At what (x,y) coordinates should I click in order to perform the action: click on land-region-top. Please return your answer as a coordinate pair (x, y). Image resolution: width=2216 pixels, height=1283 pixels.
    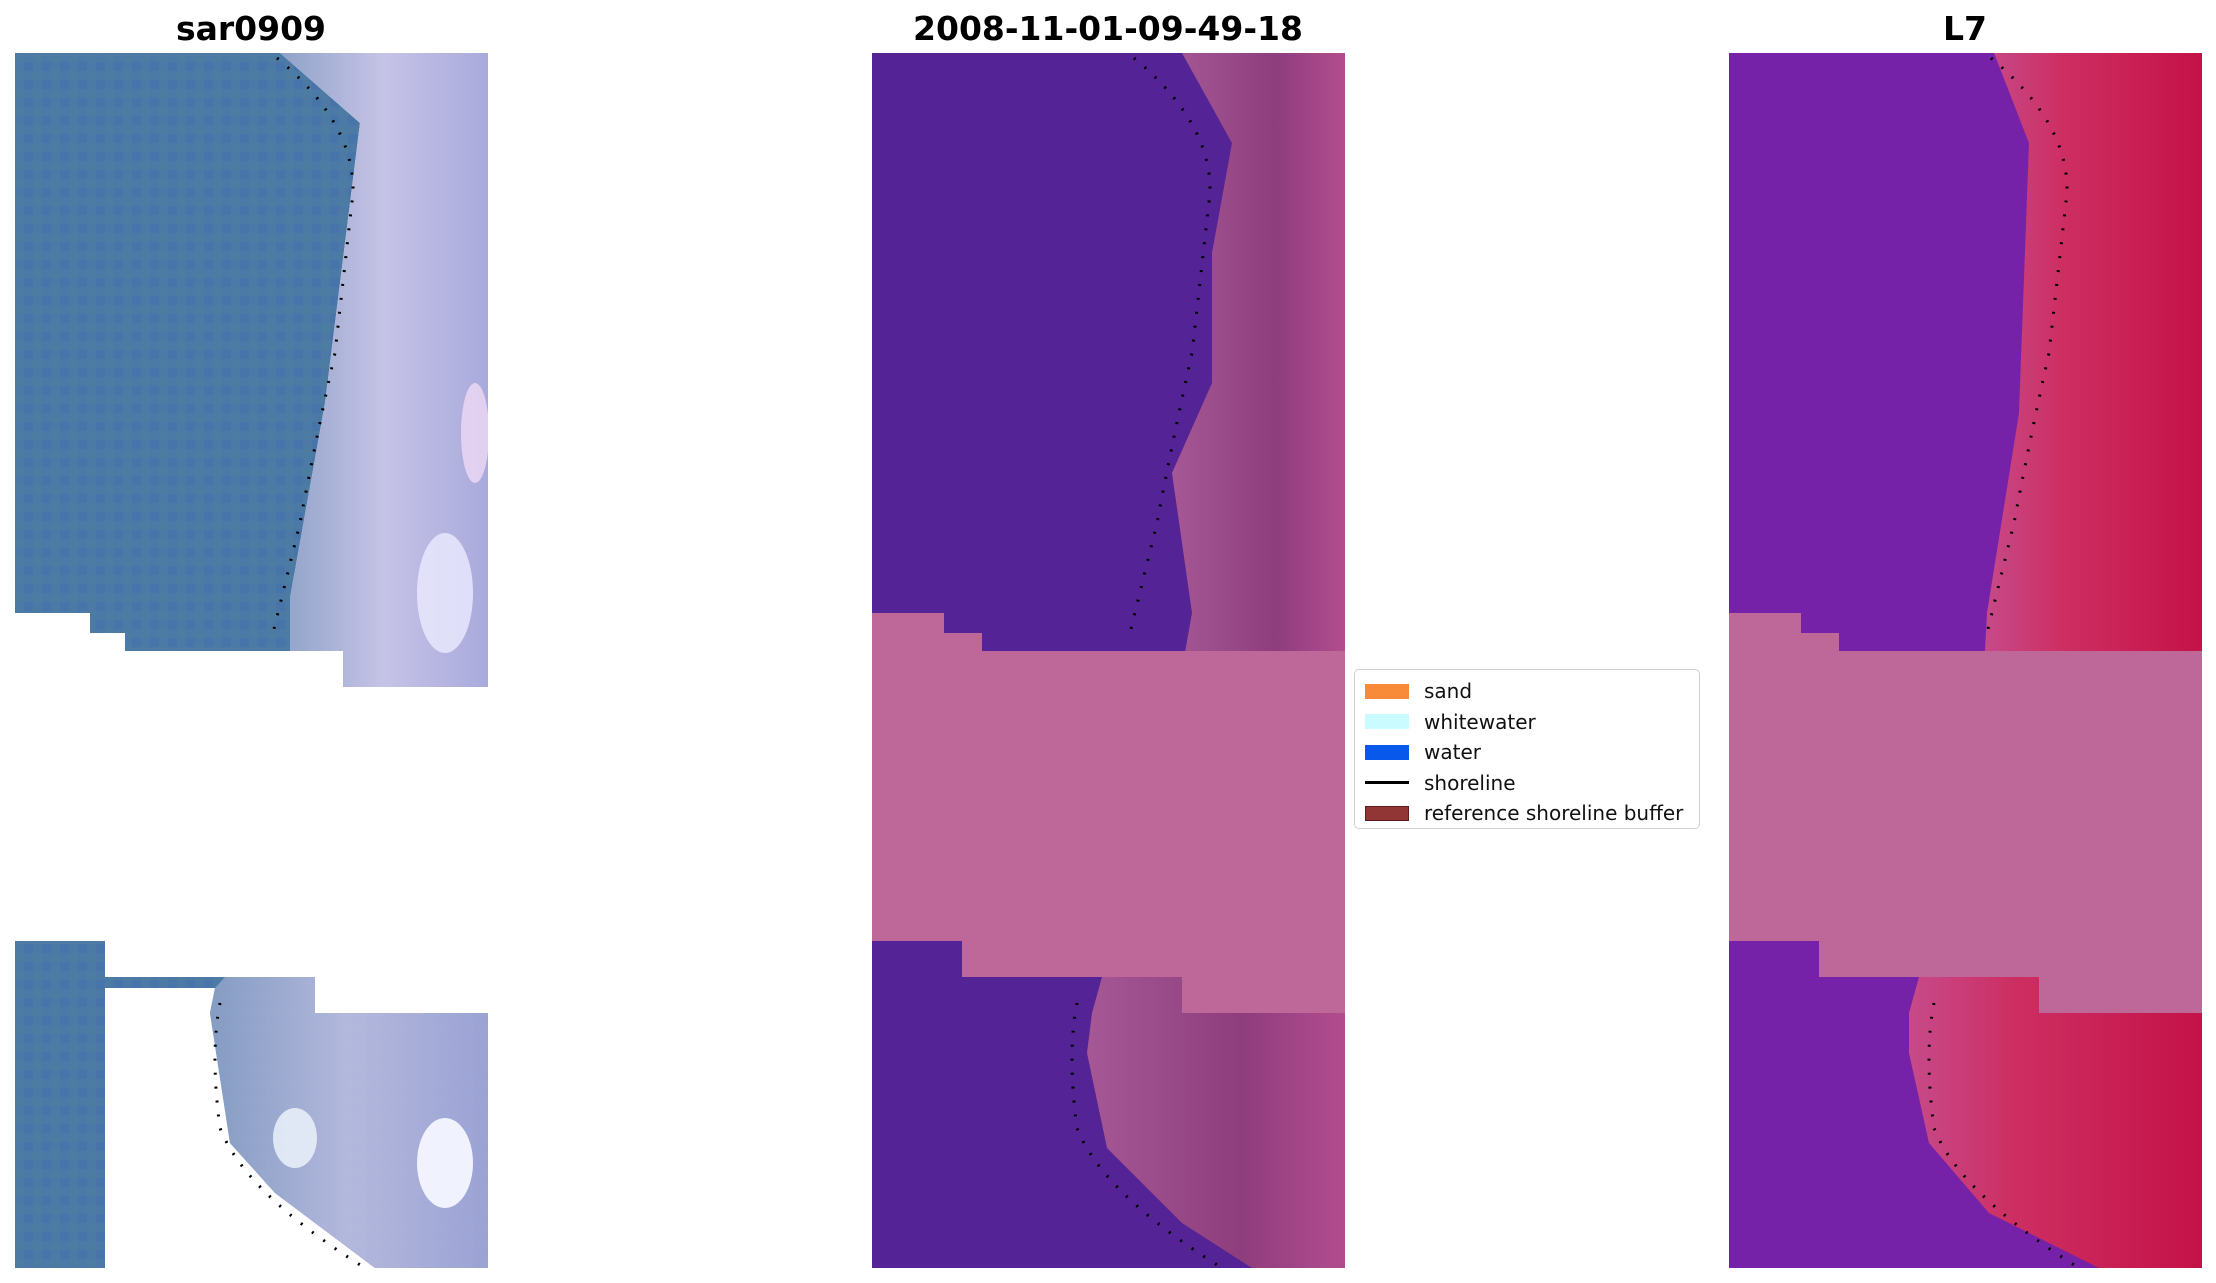
    Looking at the image, I should click on (2093, 370).